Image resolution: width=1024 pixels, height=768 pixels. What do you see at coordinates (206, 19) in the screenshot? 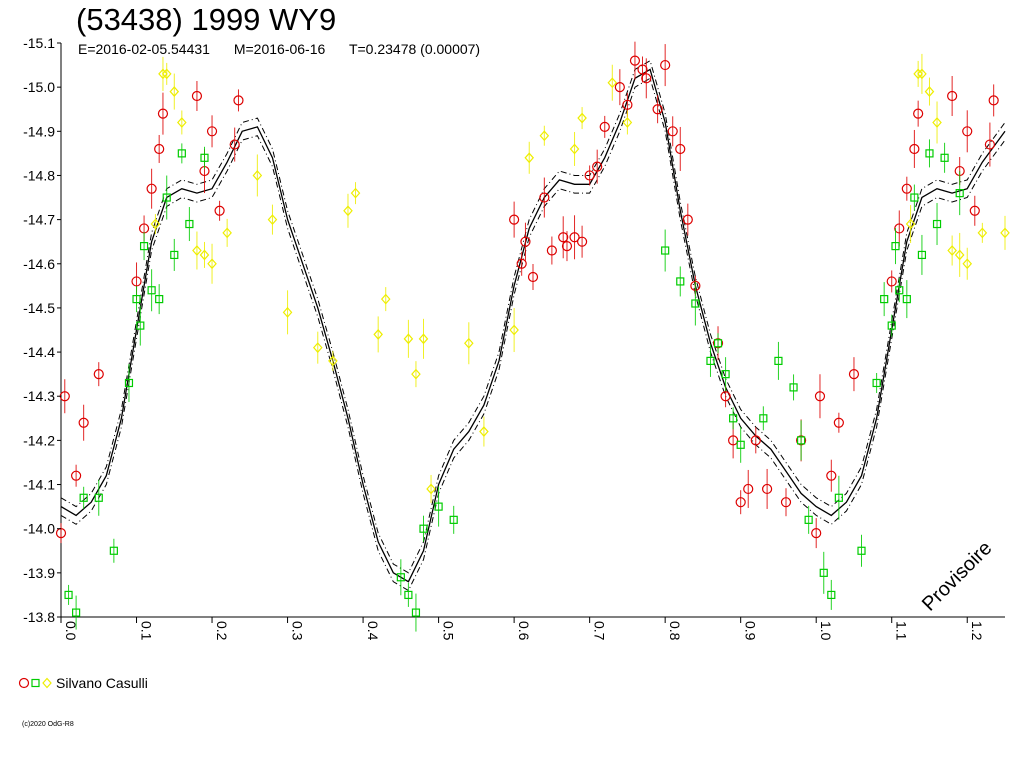
I see `chart-title: (53438) 1999 WY9` at bounding box center [206, 19].